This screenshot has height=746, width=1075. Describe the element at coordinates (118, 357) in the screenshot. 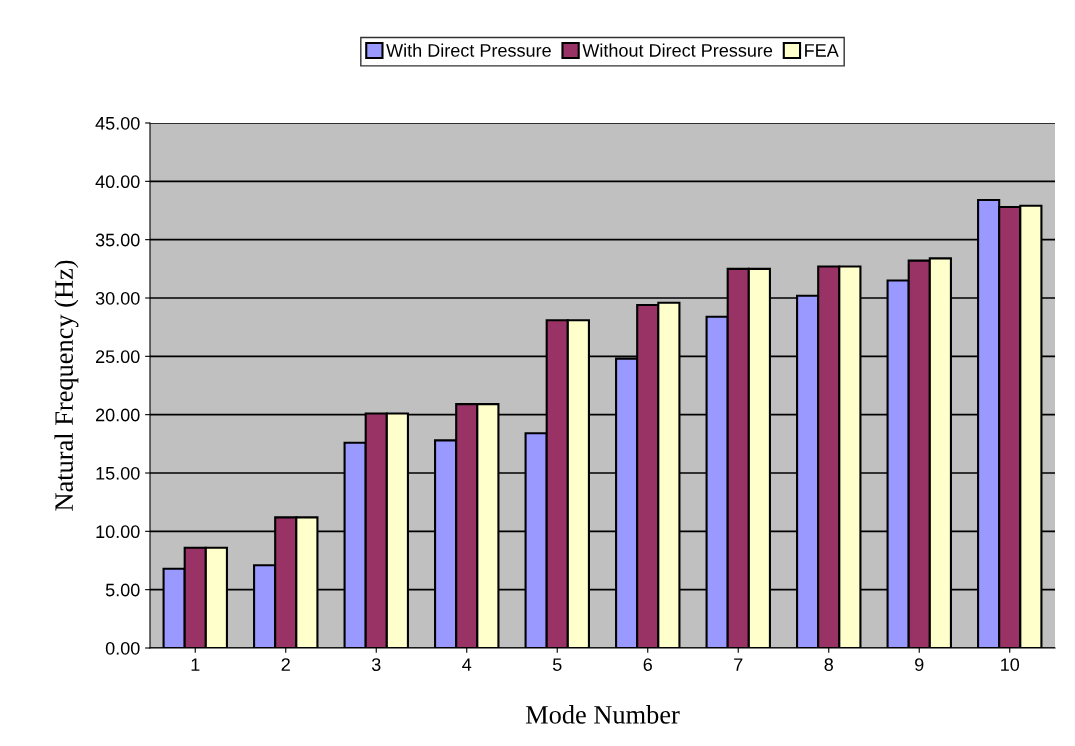

I see `y-tick-label: 25.00` at that location.